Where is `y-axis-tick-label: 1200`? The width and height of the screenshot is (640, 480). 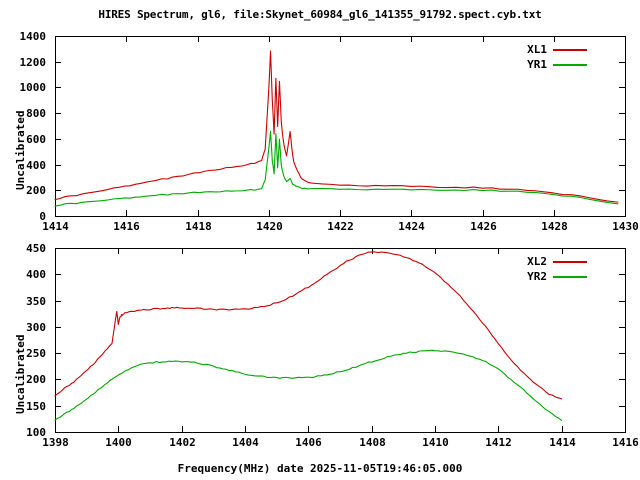
y-axis-tick-label: 1200 is located at coordinates (33, 62).